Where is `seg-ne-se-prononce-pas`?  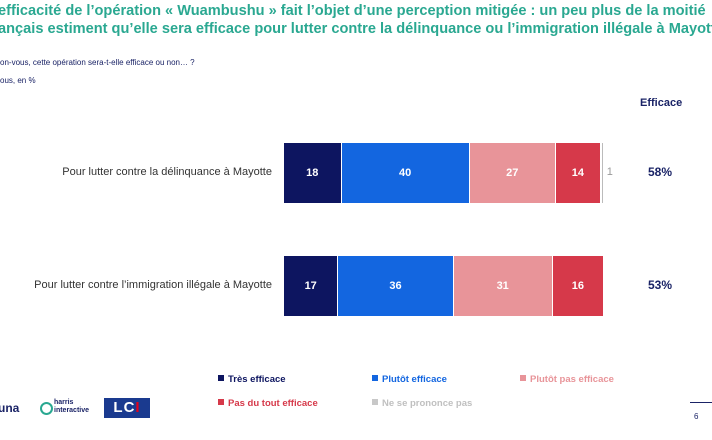
seg-ne-se-prononce-pas is located at coordinates (602, 173).